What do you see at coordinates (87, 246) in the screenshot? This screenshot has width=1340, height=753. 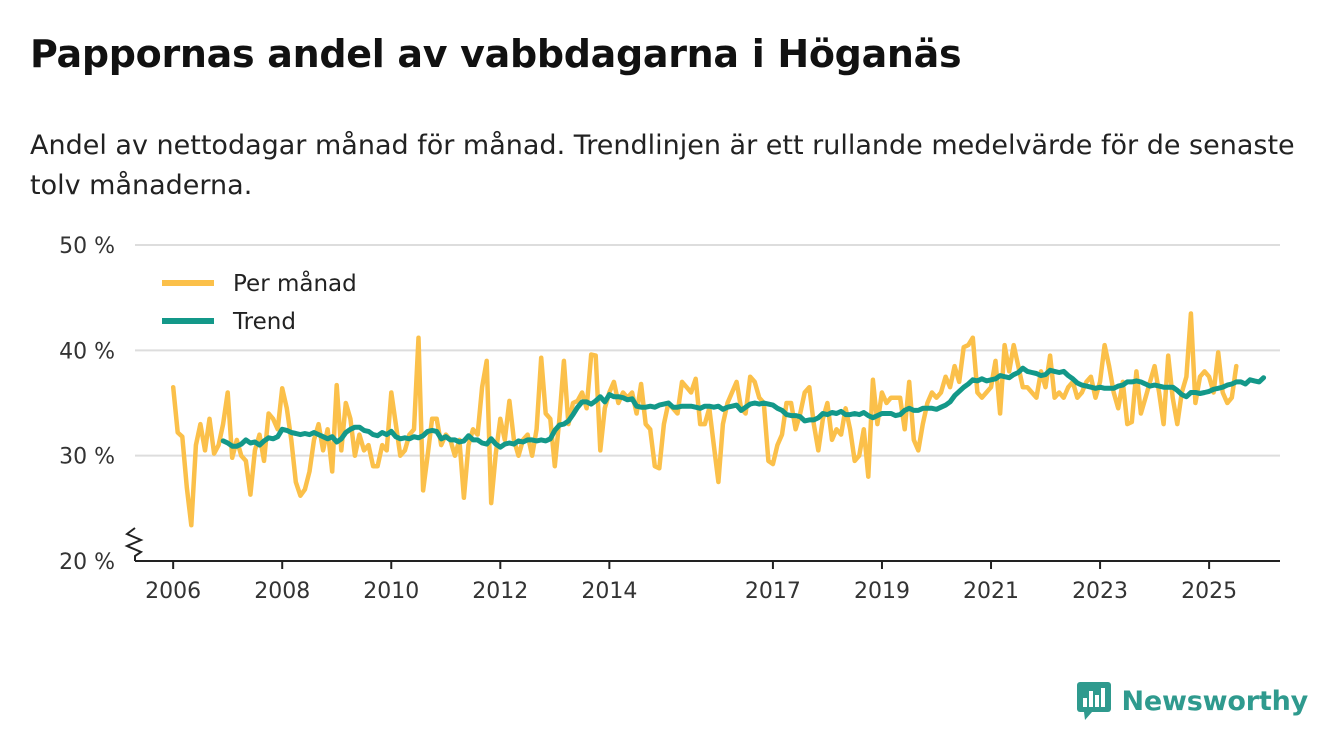 I see `y-tick-label: 50 %` at bounding box center [87, 246].